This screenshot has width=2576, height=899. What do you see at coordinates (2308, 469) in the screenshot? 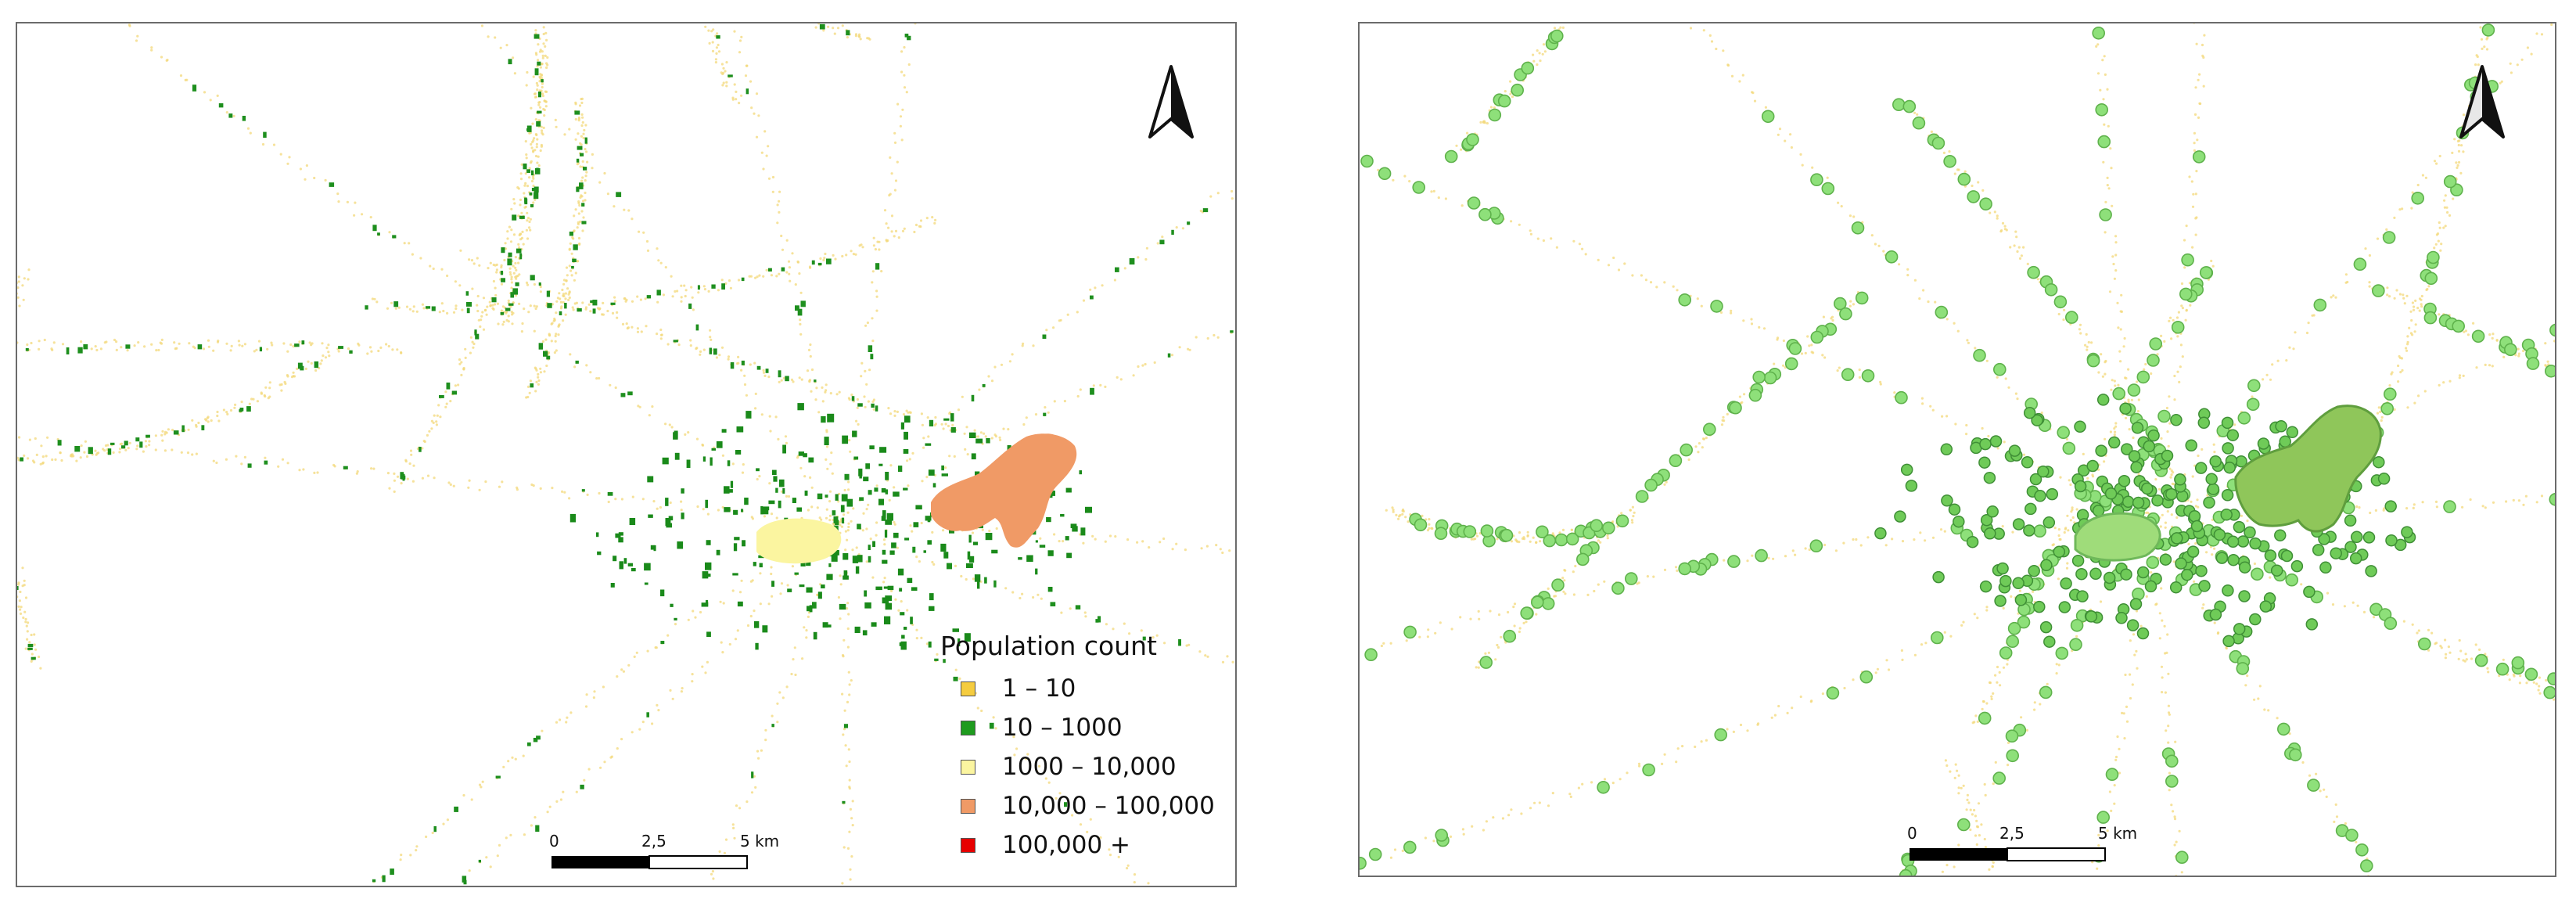
I see `urban-core-east` at bounding box center [2308, 469].